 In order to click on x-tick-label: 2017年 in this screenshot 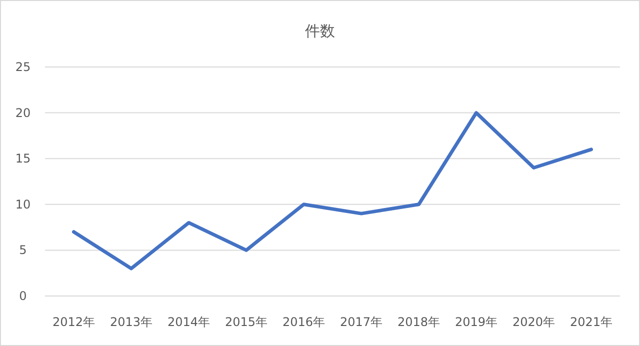, I will do `click(361, 322)`.